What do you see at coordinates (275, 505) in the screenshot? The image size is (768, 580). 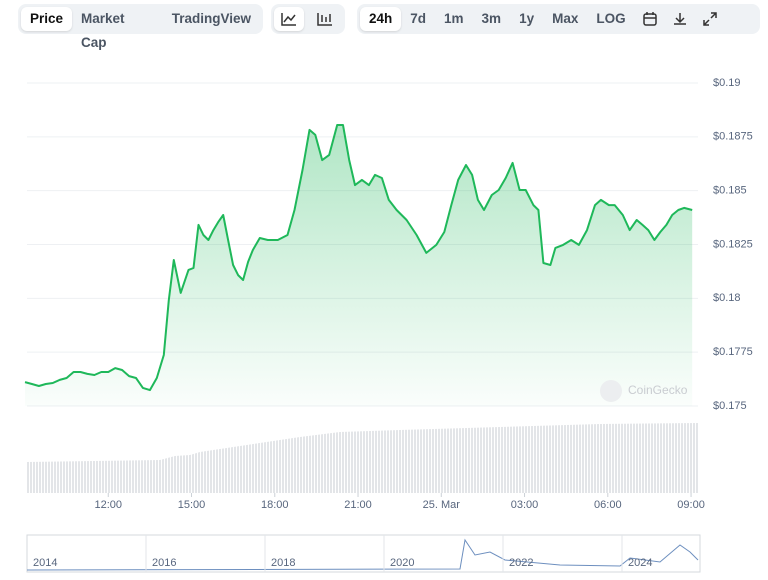 I see `x-tick-label: 18:00` at bounding box center [275, 505].